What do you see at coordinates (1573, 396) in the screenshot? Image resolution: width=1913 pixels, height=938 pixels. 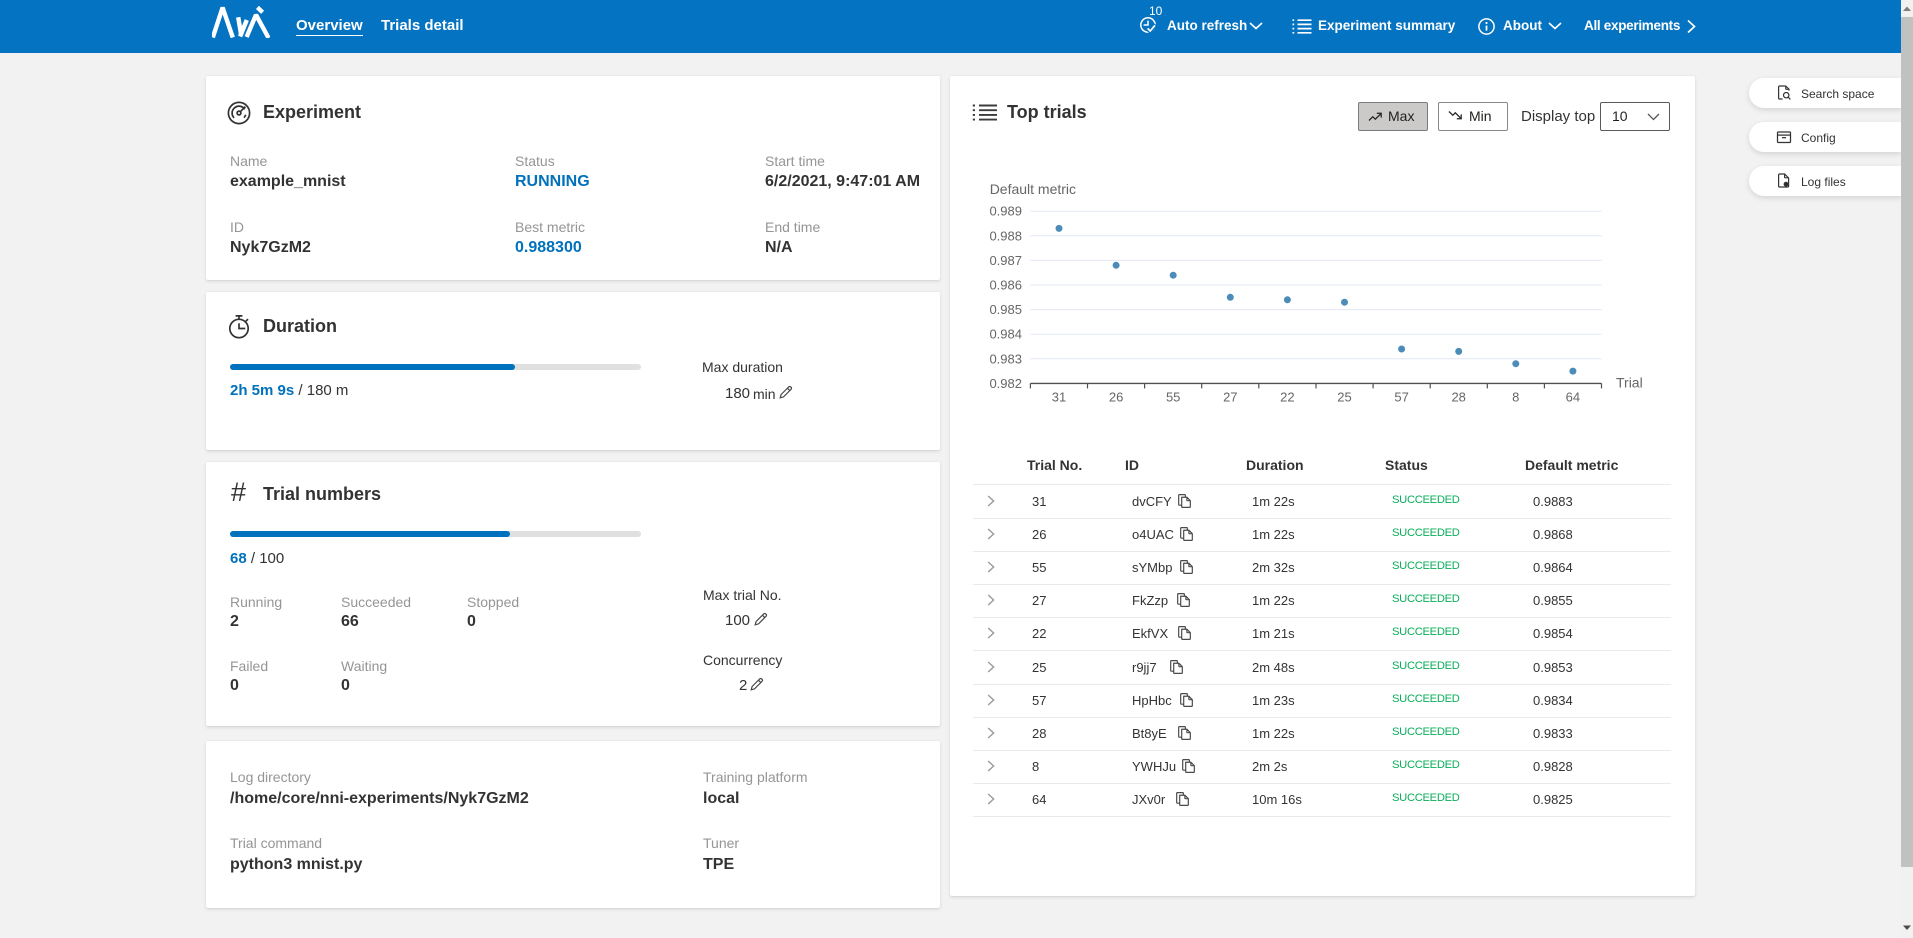 I see `svg-text: 64` at bounding box center [1573, 396].